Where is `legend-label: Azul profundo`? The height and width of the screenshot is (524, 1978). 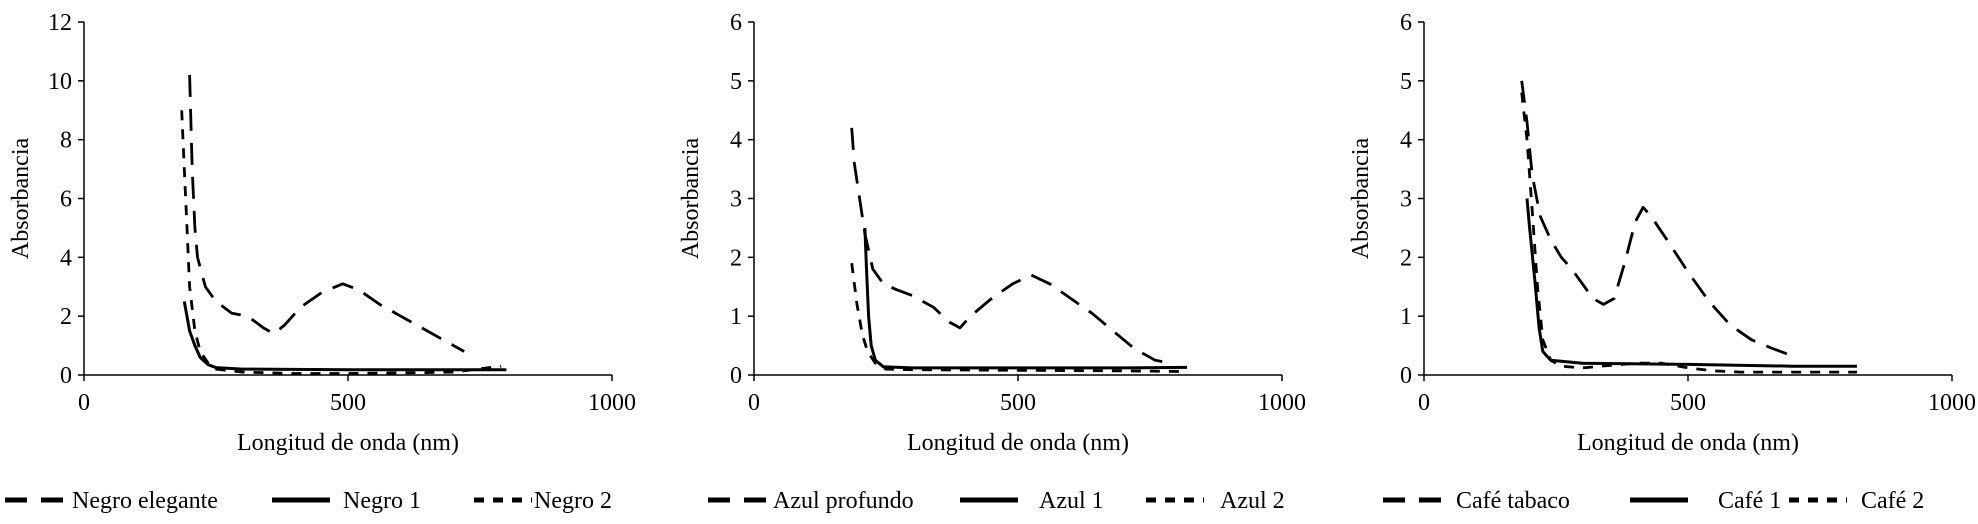 legend-label: Azul profundo is located at coordinates (843, 501).